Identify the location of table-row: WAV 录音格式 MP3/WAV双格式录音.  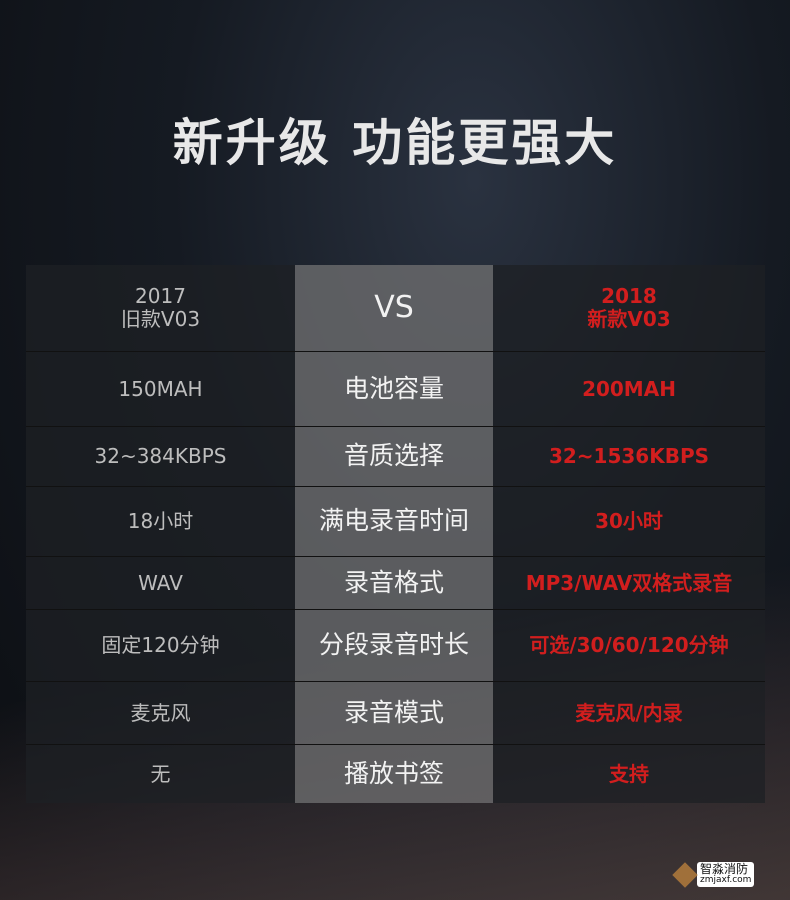
(395, 583).